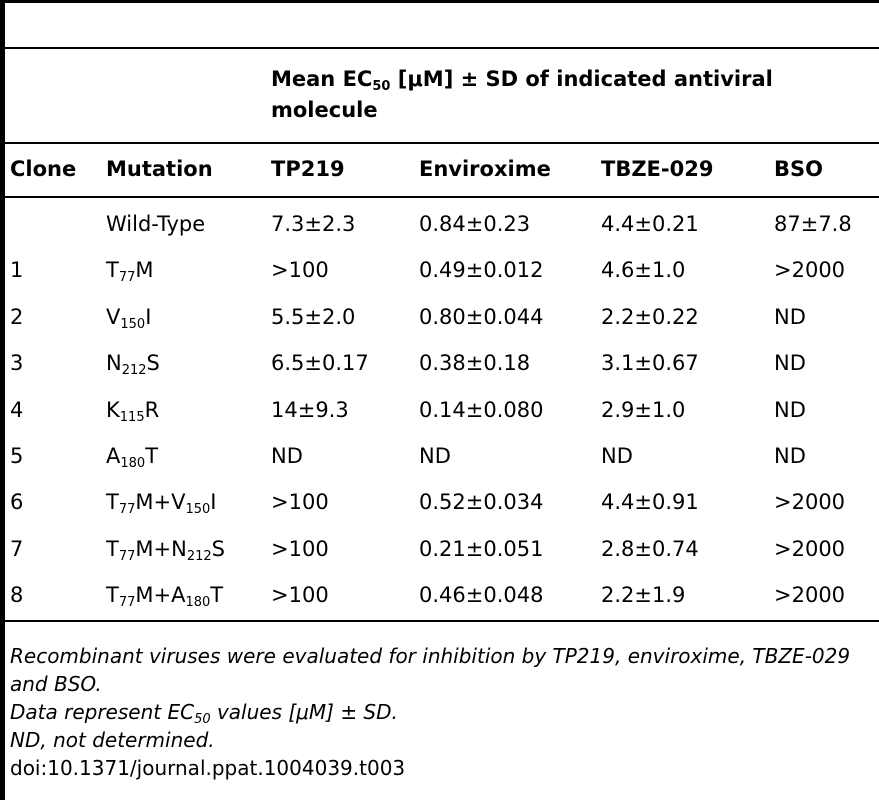  Describe the element at coordinates (17, 363) in the screenshot. I see `cell-clone: 3` at that location.